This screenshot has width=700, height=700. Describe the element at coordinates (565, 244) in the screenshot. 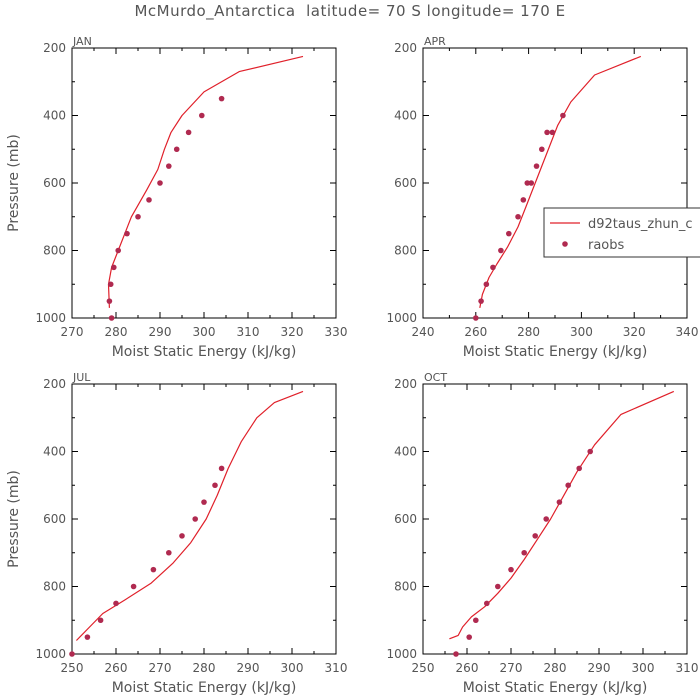

I see `legend-marker-swatch` at that location.